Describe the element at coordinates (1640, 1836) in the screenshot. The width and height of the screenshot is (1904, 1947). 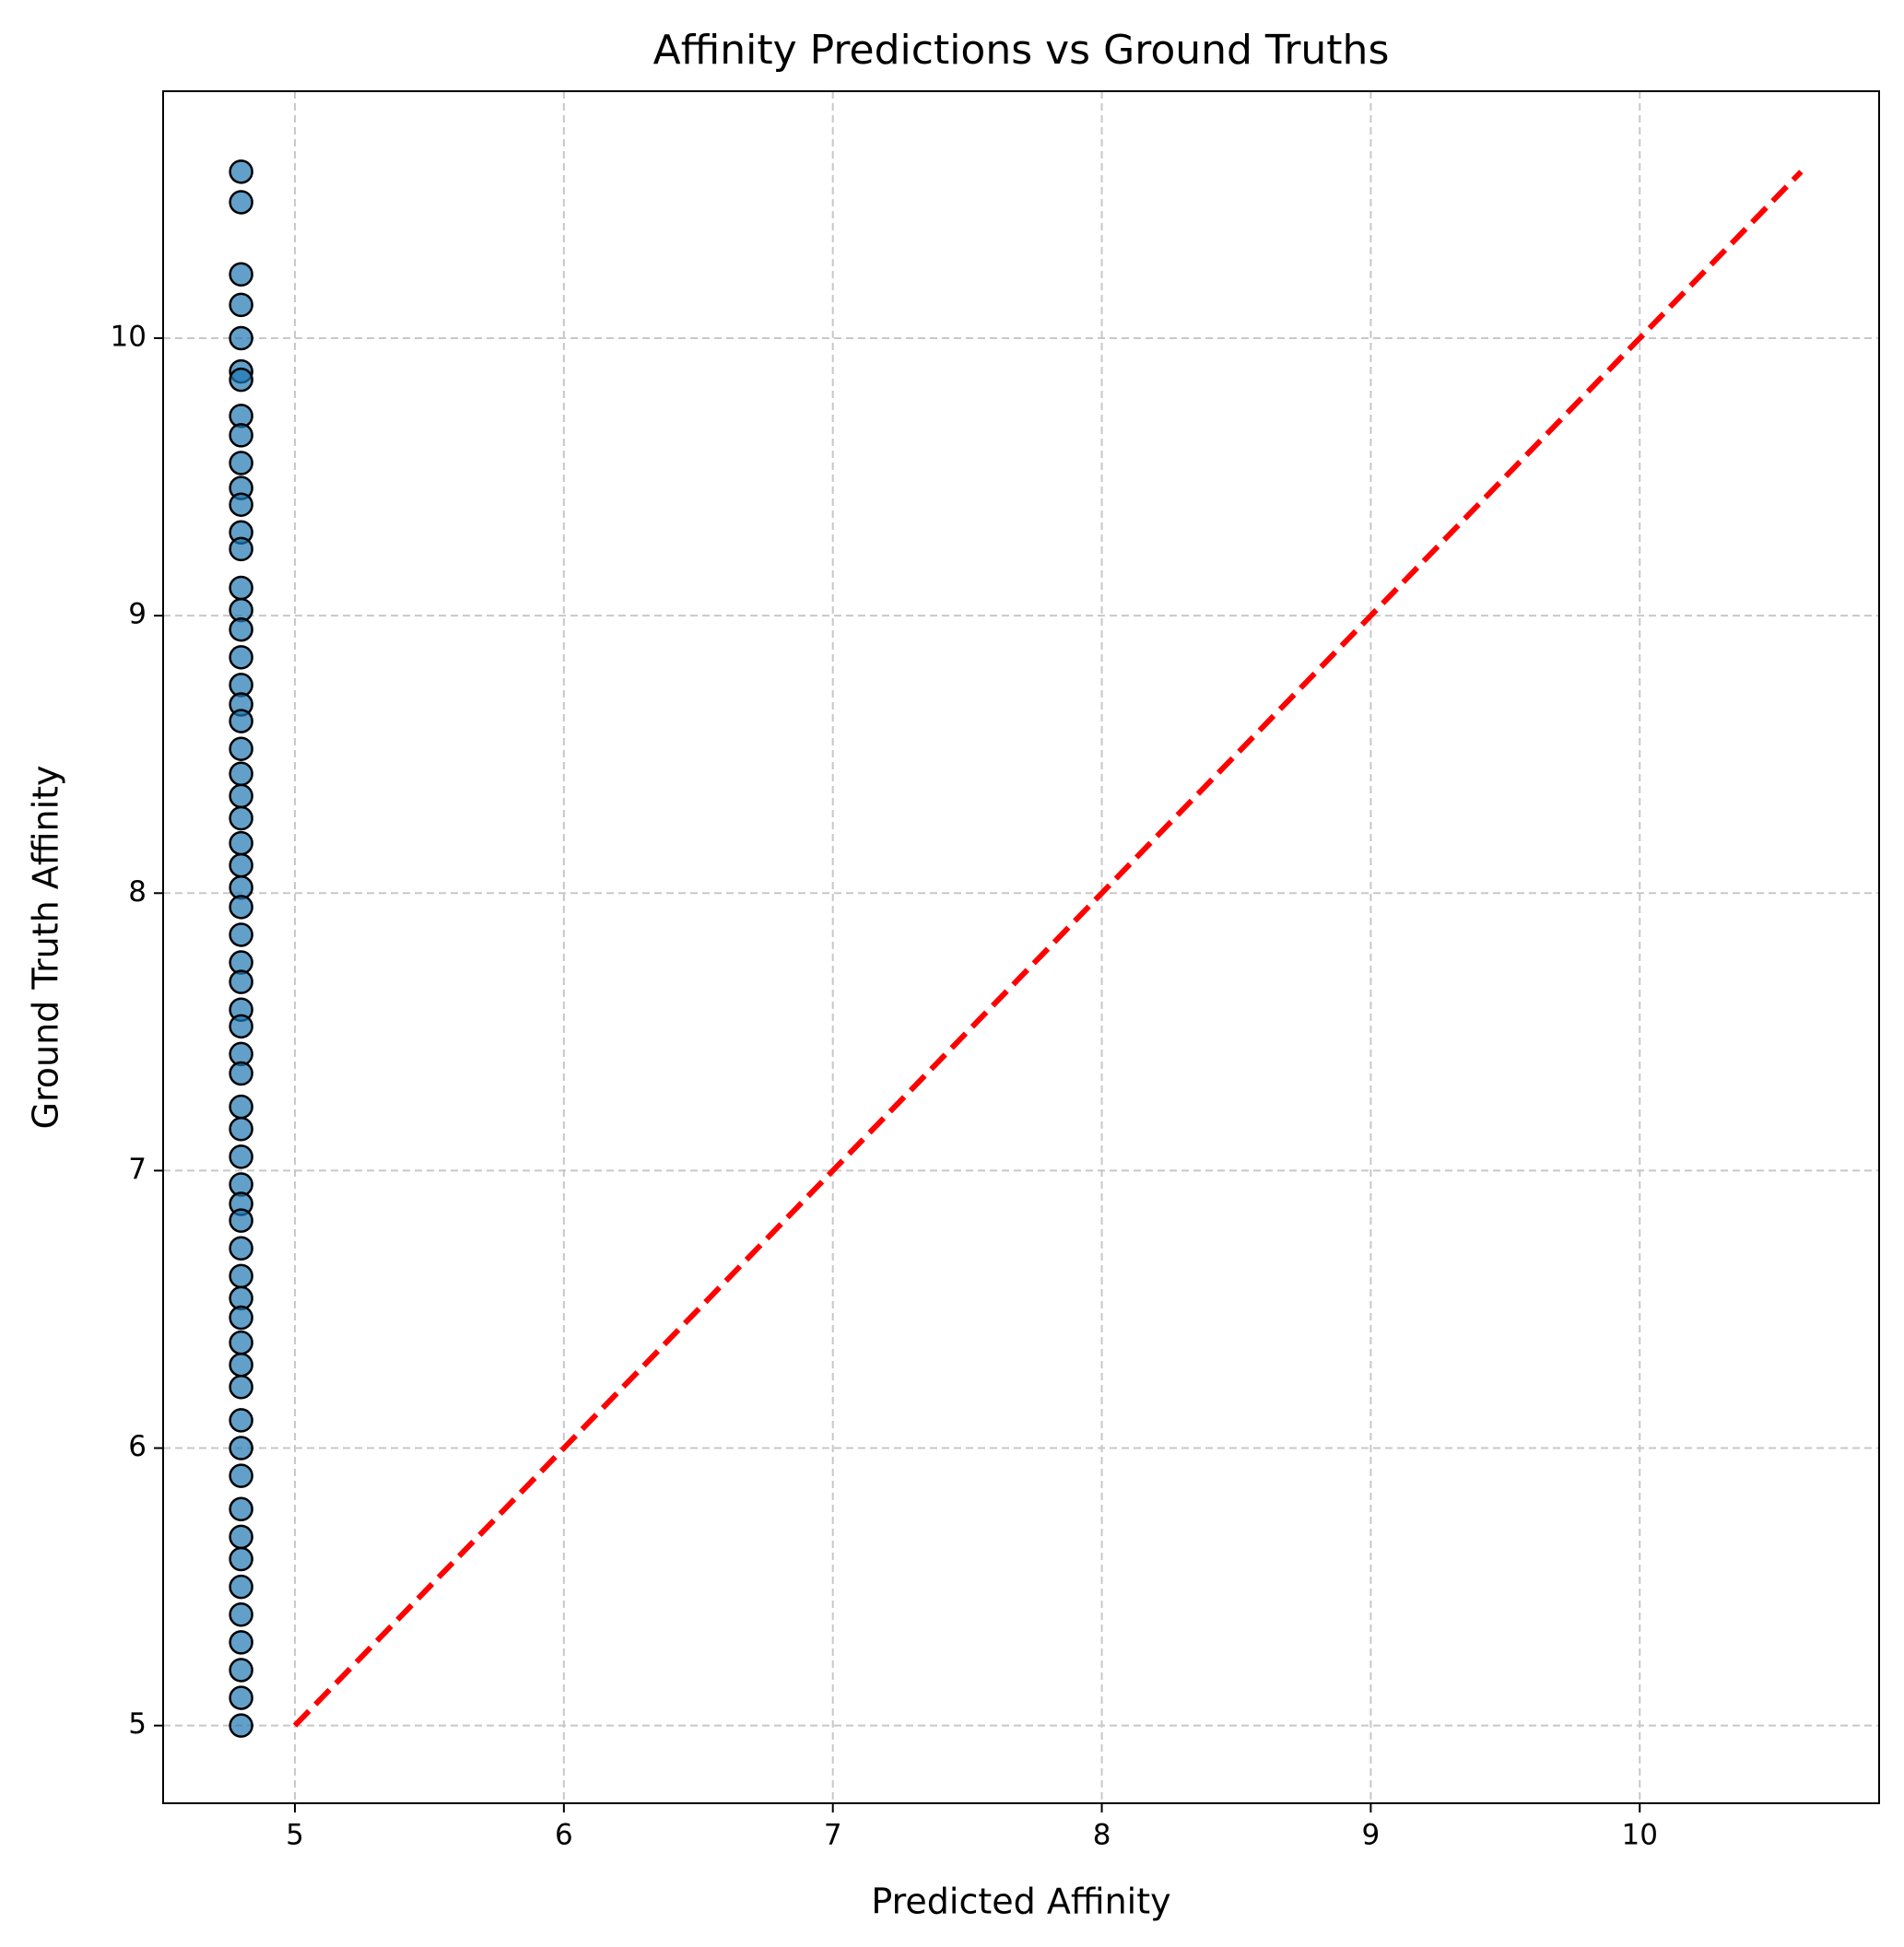
I see `x-tick-label: 10` at that location.